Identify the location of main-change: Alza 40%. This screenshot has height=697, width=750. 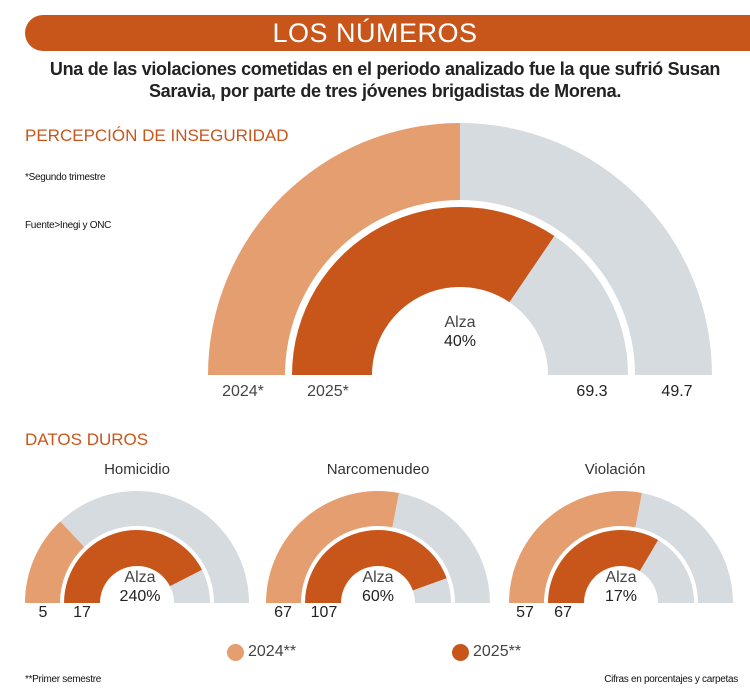
(460, 332).